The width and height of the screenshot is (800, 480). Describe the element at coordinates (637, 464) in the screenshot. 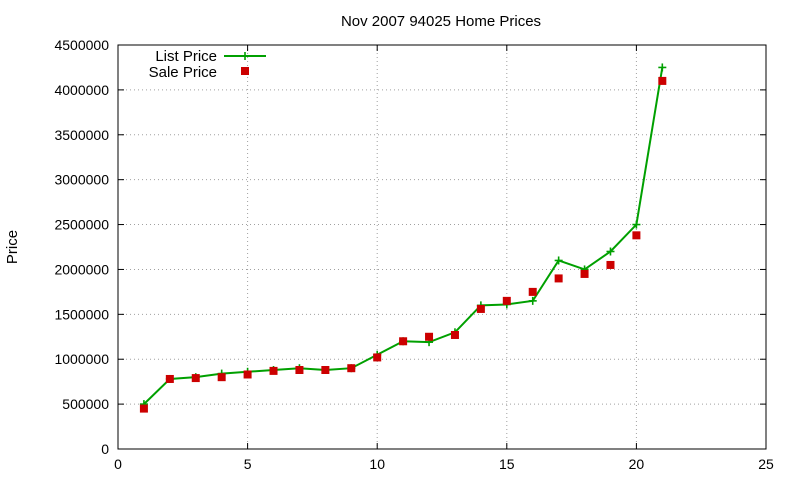

I see `x-tick-label: 20` at that location.